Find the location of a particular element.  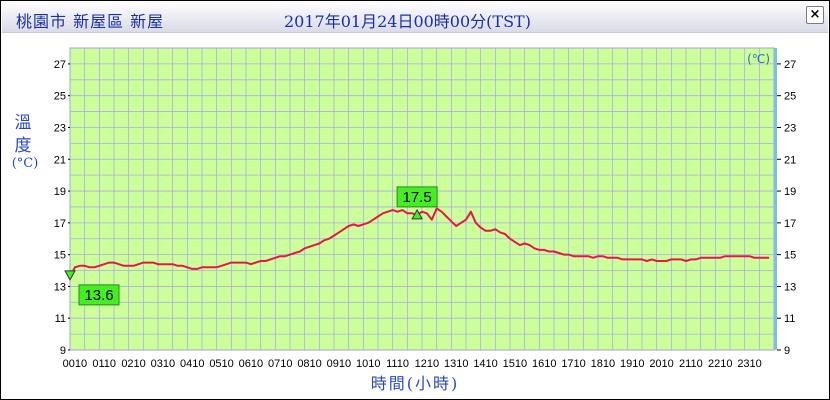

close-button: × is located at coordinates (815, 15).